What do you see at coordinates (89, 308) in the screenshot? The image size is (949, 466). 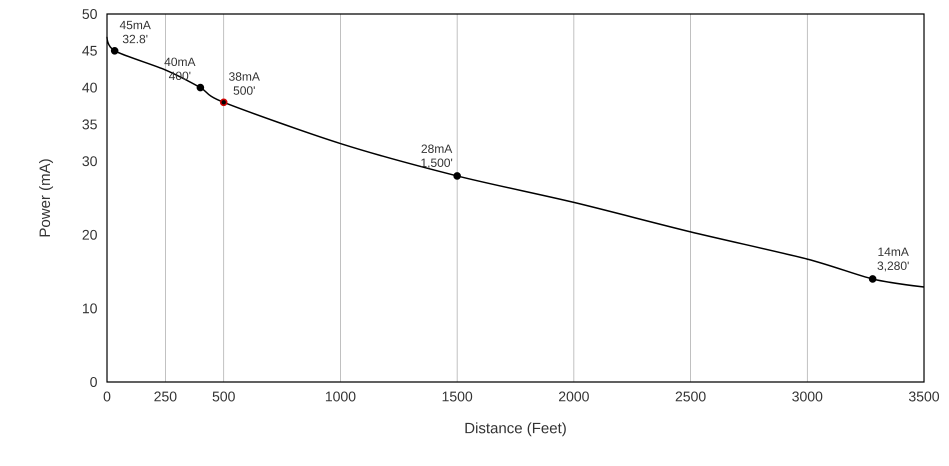 I see `y-tick-label: 10` at bounding box center [89, 308].